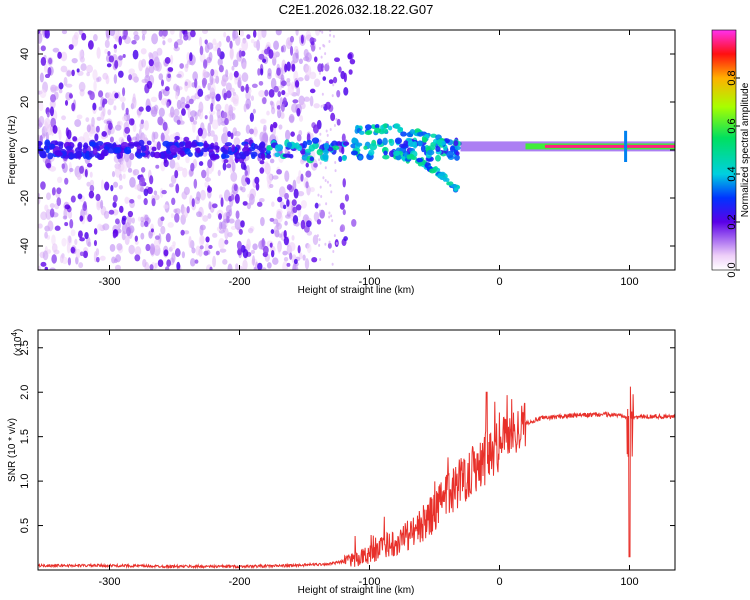 This screenshot has height=600, width=750. Describe the element at coordinates (398, 157) in the screenshot. I see `diverging-branch-blob` at that location.